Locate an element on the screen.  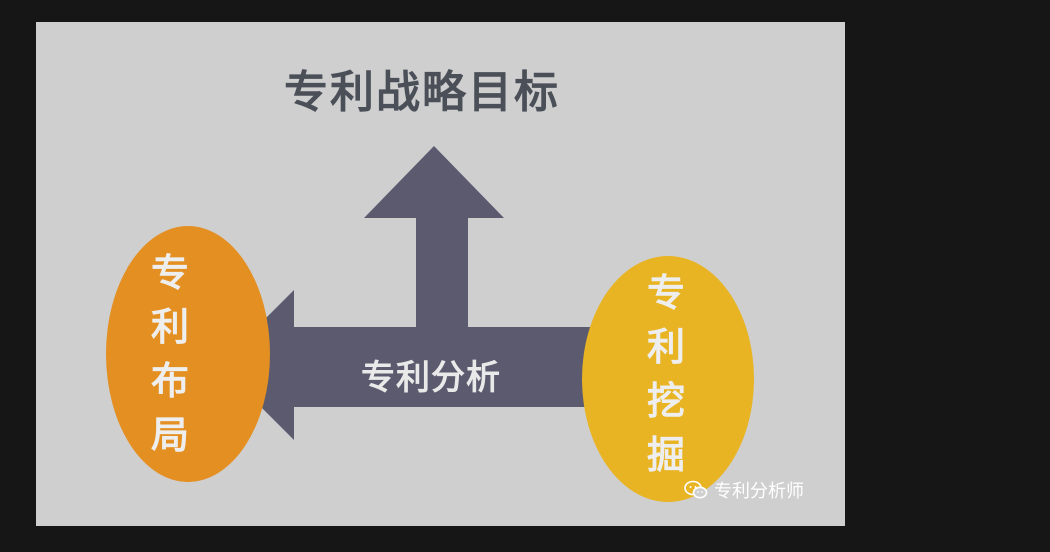
left-oval is located at coordinates (188, 354).